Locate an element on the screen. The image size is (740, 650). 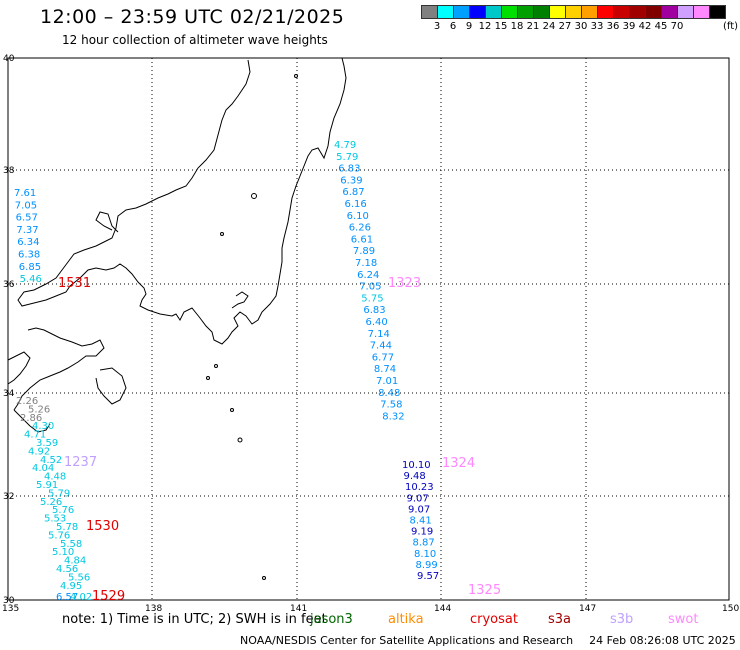
color-legend: (ft) 3 6 9 12 15 18 21 24 27 30 33 36 39 42 45 70 is located at coordinates (580, 19).